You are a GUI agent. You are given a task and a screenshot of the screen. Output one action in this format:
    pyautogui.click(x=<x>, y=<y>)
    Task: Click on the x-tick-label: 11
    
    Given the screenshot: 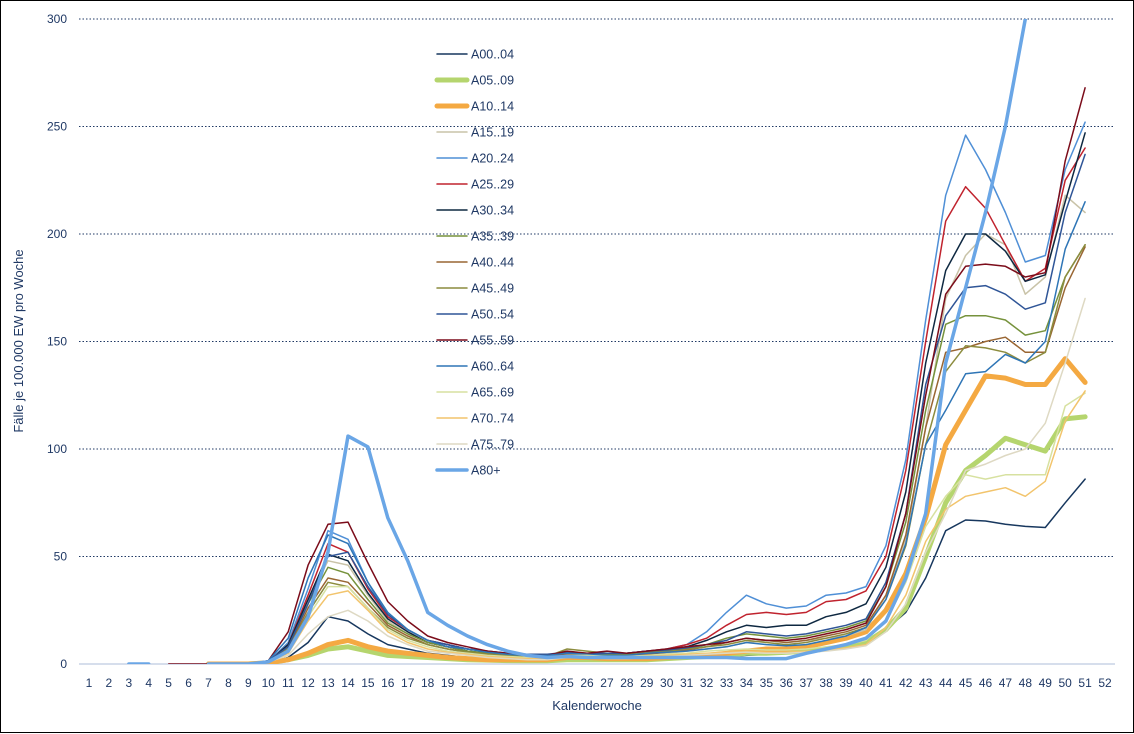 What is the action you would take?
    pyautogui.click(x=288, y=683)
    